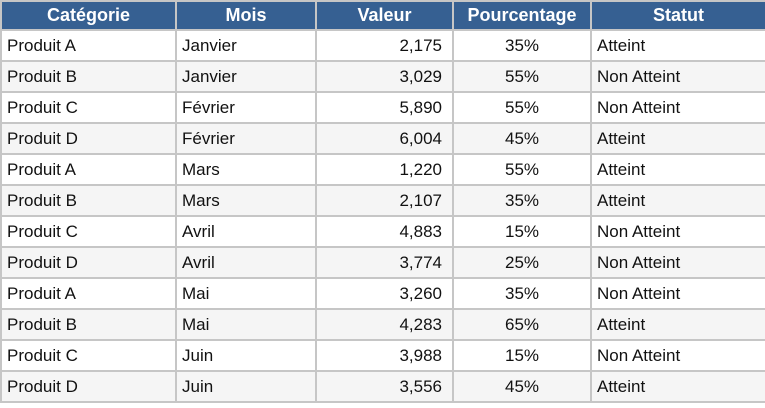 This screenshot has width=765, height=408. I want to click on table-row: Produit A Mai 3,260 35% Non Atteint, so click(382, 293).